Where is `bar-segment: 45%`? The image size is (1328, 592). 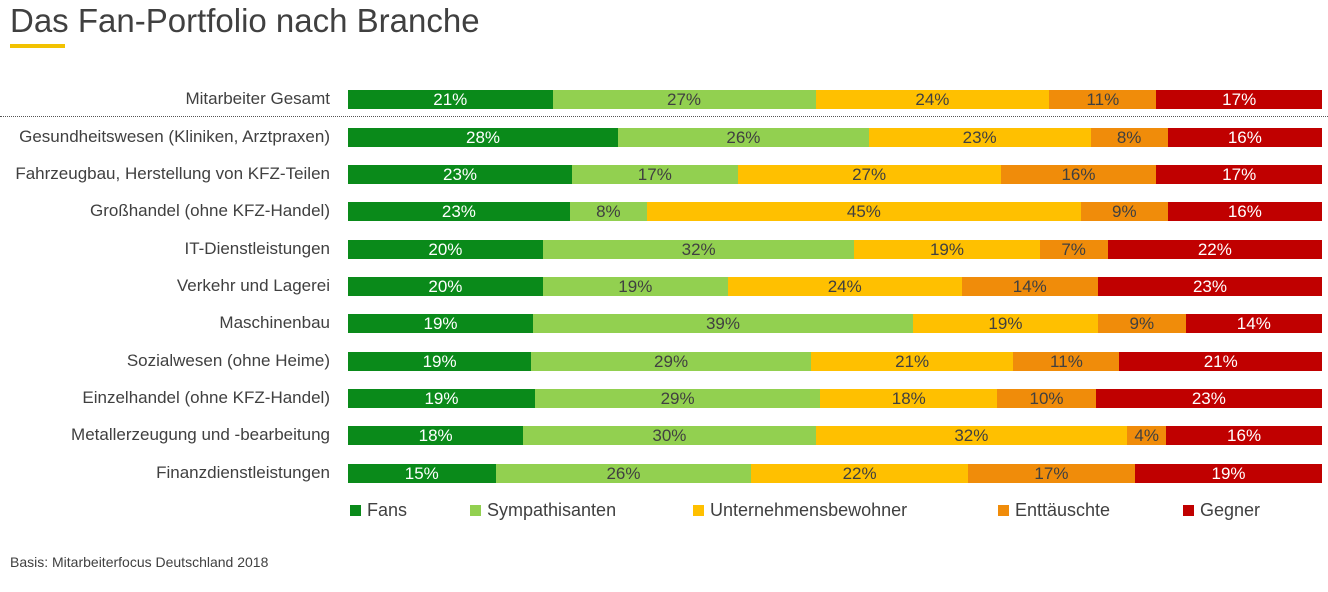
bar-segment: 45% is located at coordinates (863, 211).